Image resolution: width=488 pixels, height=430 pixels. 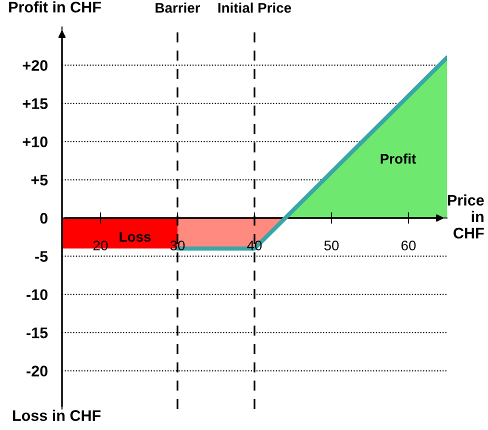 I want to click on y-tick-label: 0, so click(x=44, y=218).